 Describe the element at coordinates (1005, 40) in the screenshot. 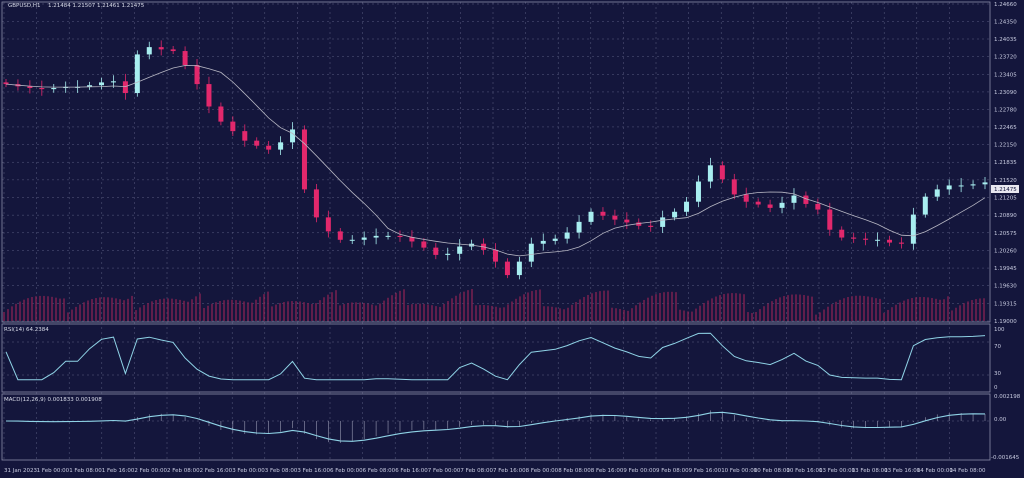

I see `price-tick-label: 1.24035` at that location.